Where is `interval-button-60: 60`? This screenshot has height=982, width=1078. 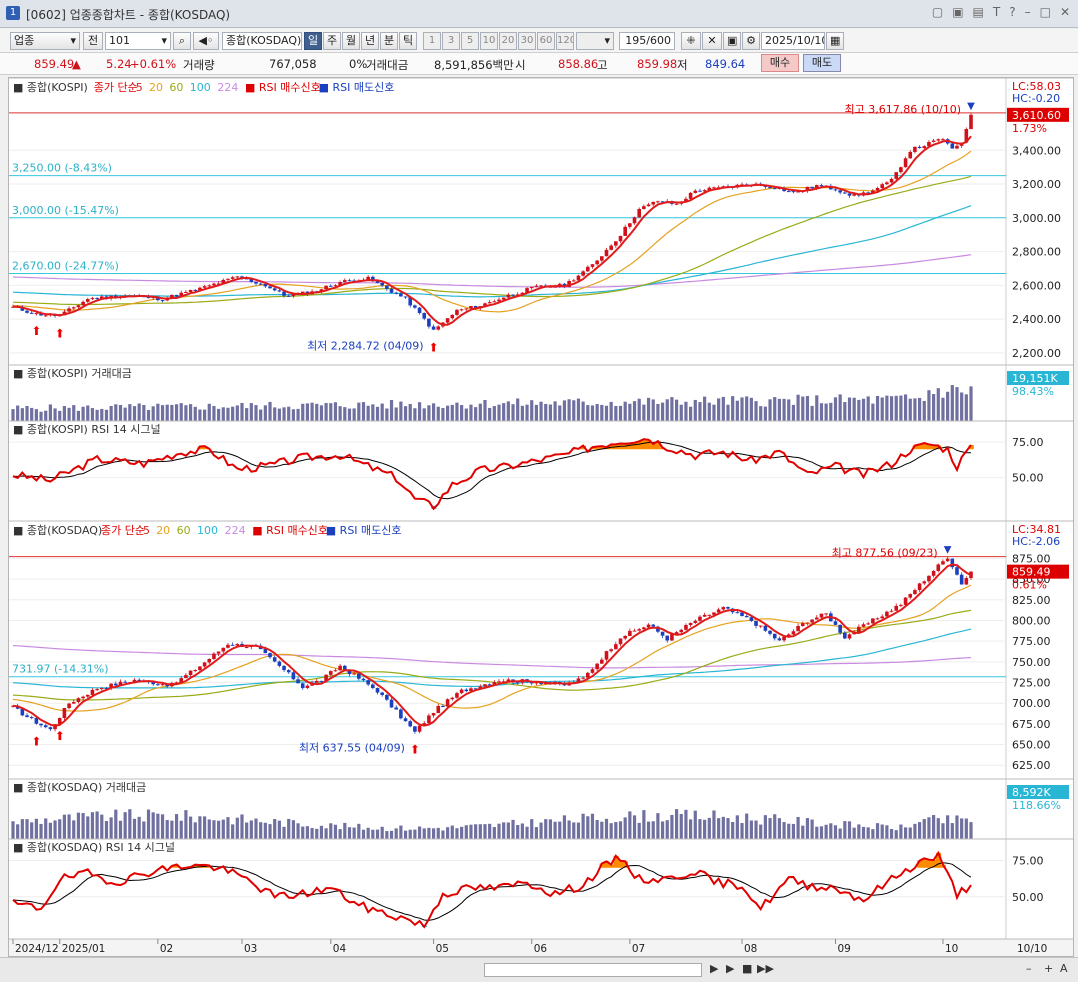 interval-button-60: 60 is located at coordinates (546, 41).